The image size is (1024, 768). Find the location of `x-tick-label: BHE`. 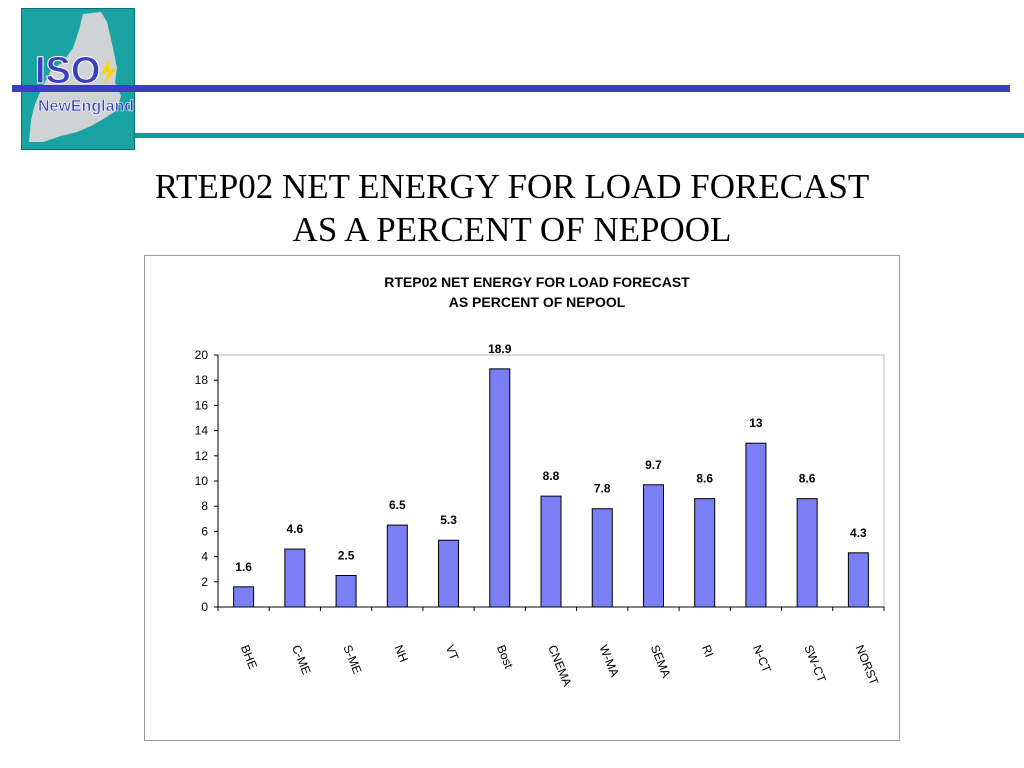

x-tick-label: BHE is located at coordinates (249, 657).